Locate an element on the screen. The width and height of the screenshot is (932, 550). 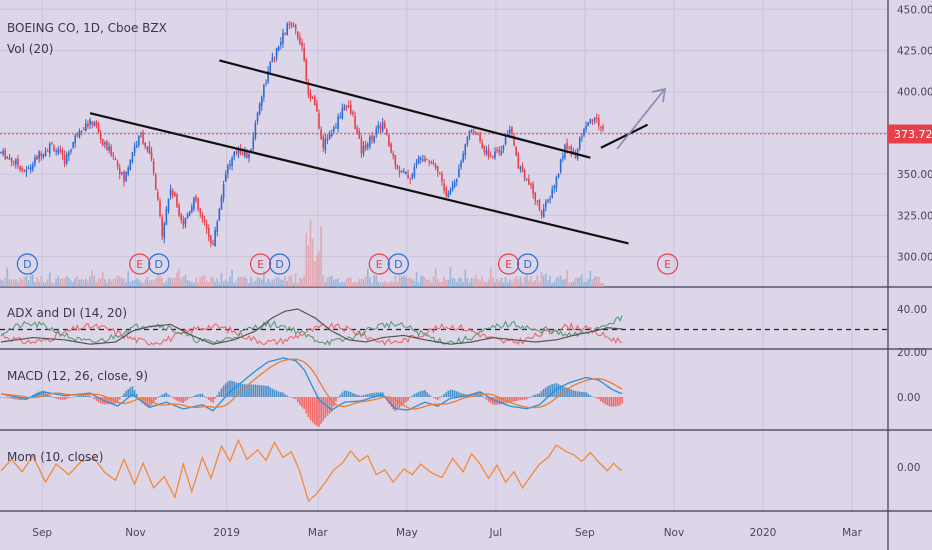
price-tick: 350.00 is located at coordinates (914, 175).